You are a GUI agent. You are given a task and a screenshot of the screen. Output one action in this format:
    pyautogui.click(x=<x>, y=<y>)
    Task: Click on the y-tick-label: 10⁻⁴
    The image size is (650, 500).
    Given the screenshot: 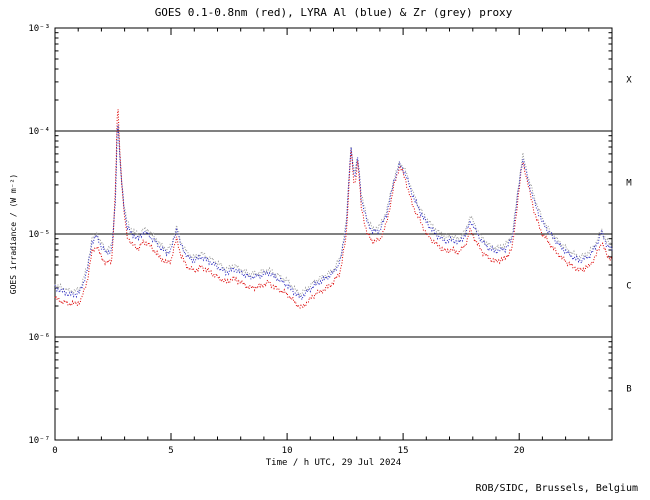 What is the action you would take?
    pyautogui.click(x=39, y=132)
    